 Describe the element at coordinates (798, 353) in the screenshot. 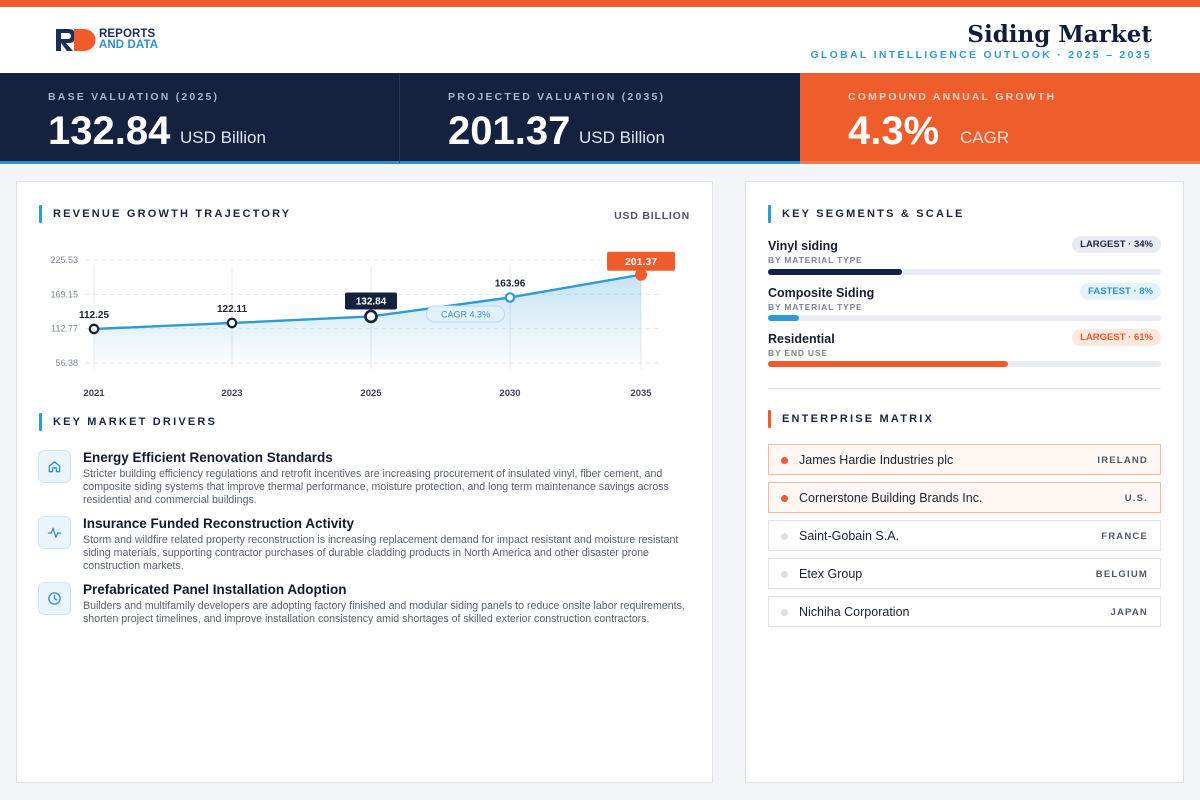

I see `segment-category: BY END USE` at that location.